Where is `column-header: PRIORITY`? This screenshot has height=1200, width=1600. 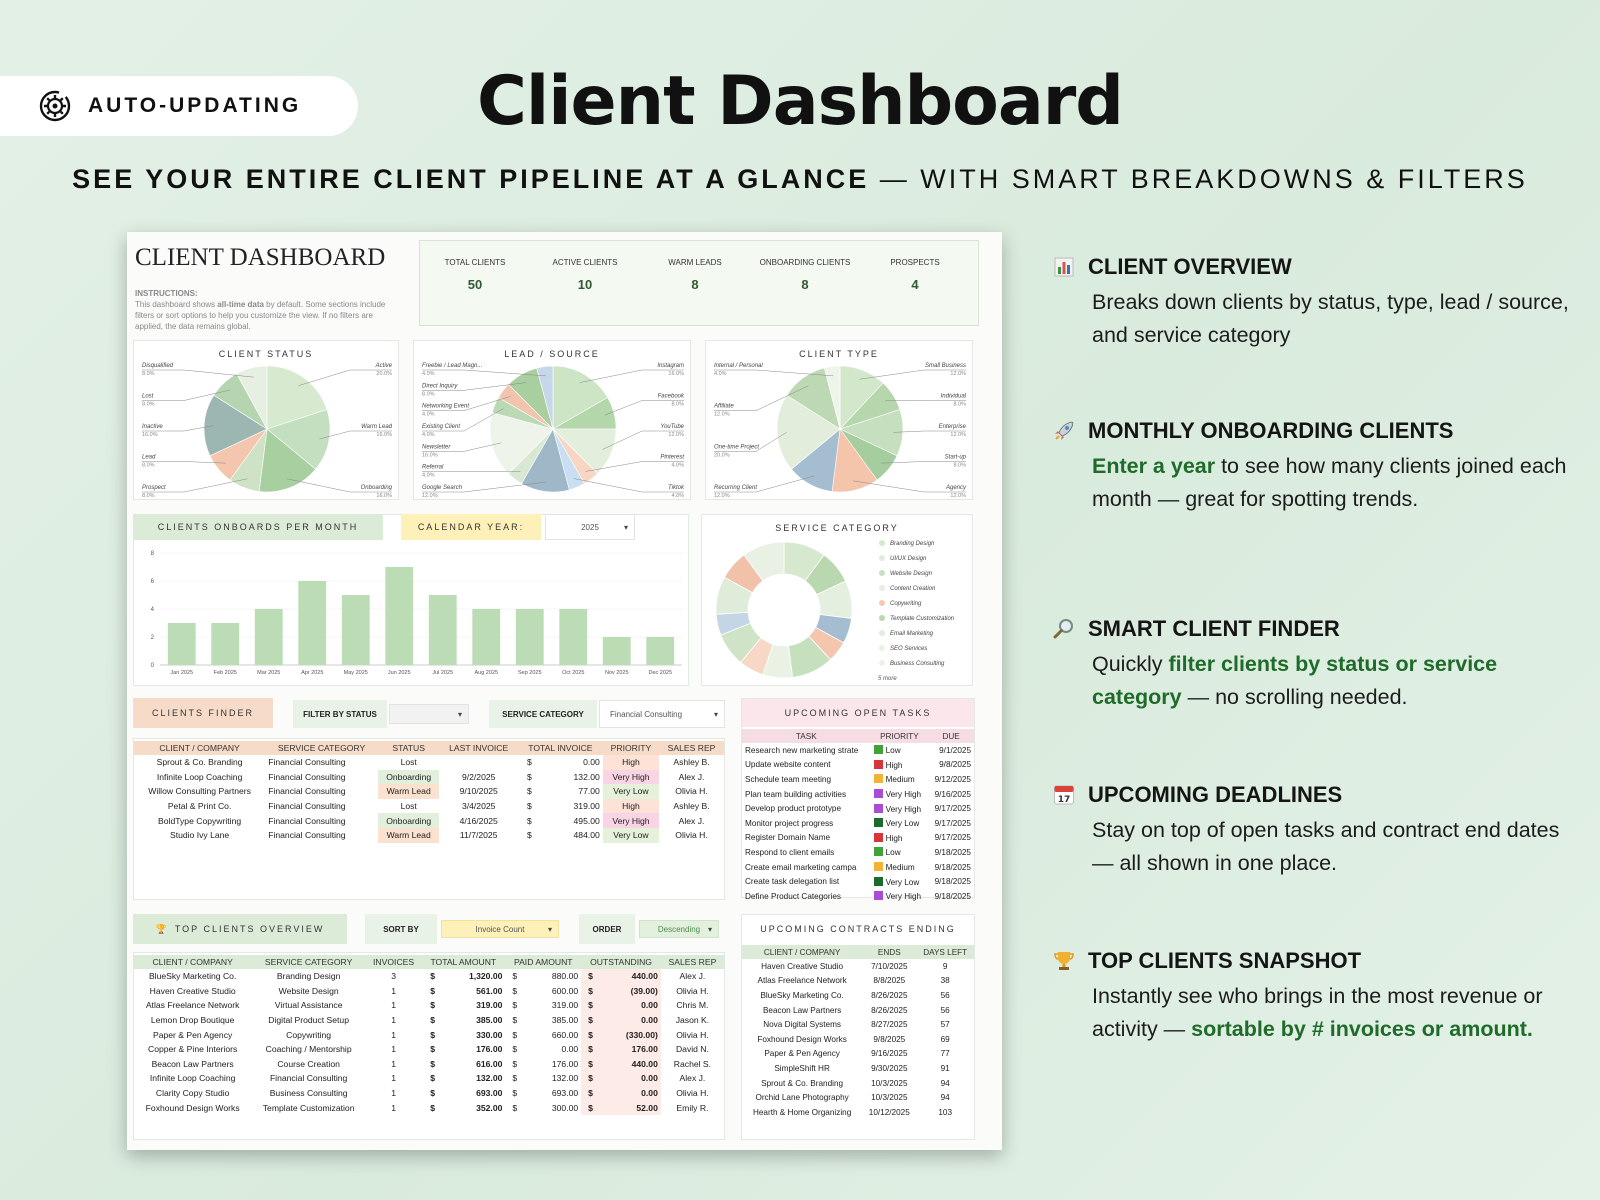
column-header: PRIORITY is located at coordinates (631, 748).